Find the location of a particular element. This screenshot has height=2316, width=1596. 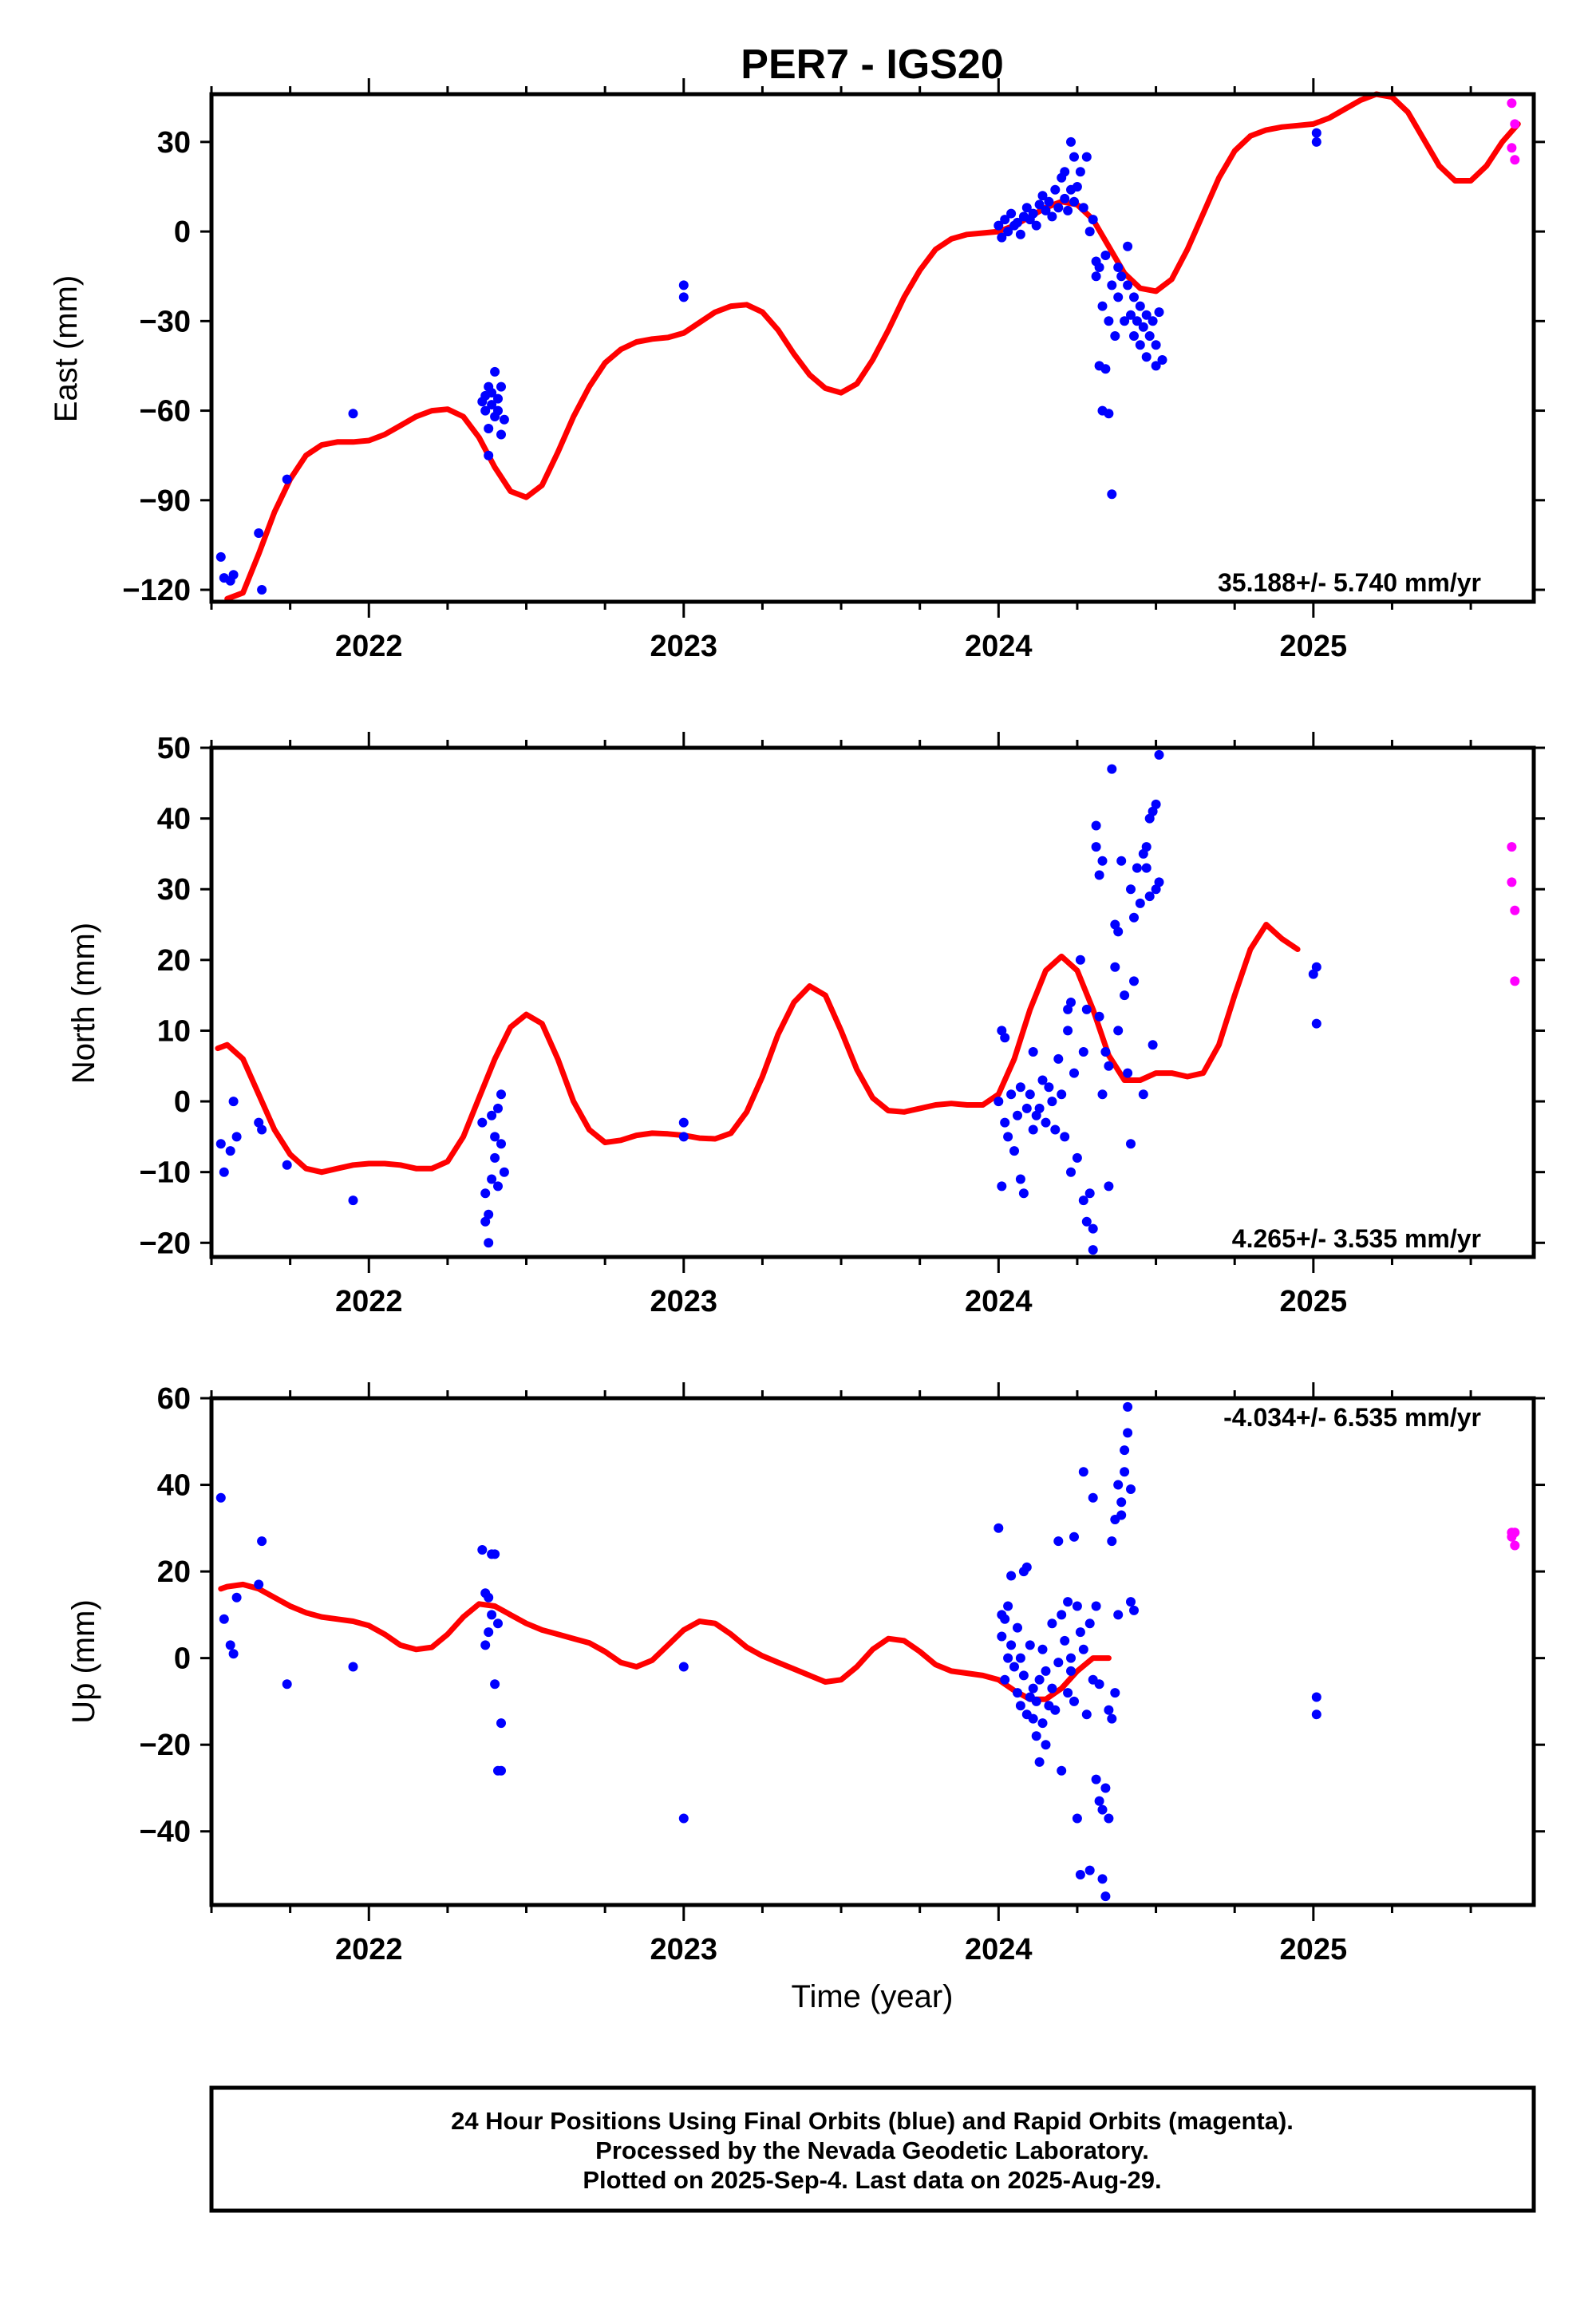

north-y-tick-label: 20 is located at coordinates (174, 961).